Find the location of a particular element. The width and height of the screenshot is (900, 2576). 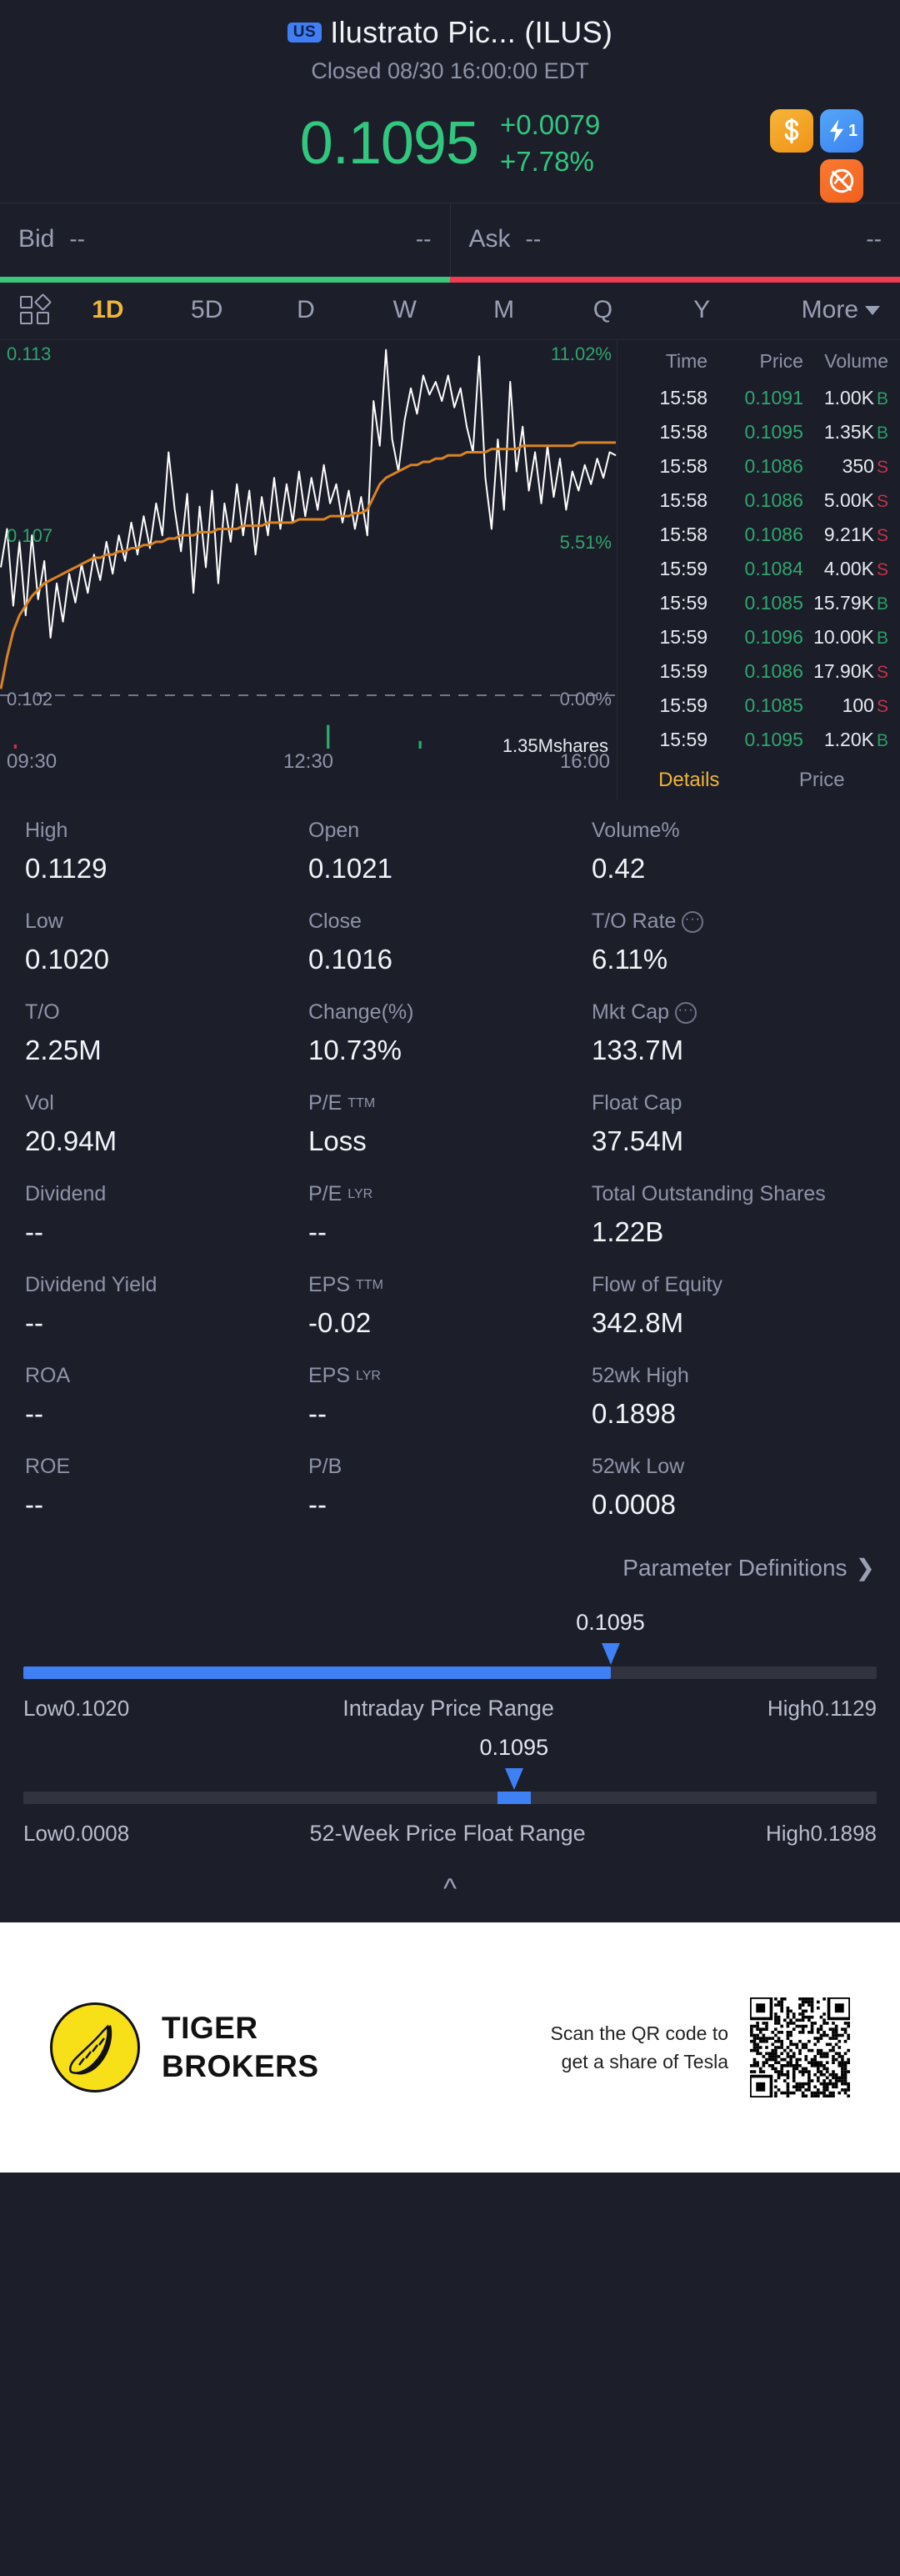

stat-label: Low is located at coordinates (166, 922).